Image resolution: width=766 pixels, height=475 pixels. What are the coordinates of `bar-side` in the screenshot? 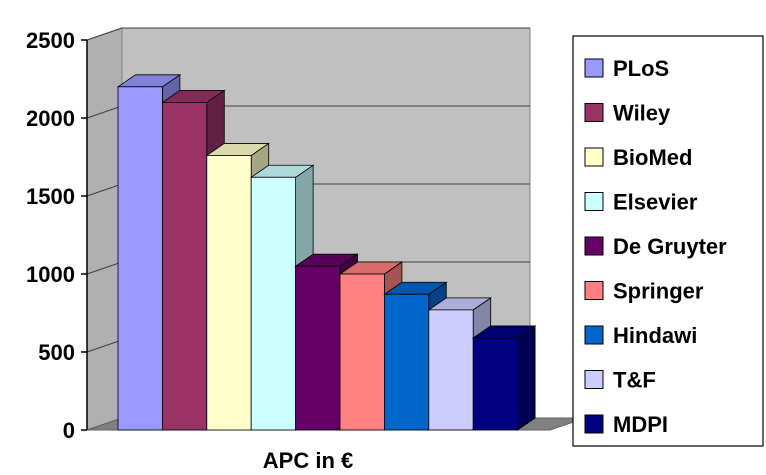 It's located at (526, 378).